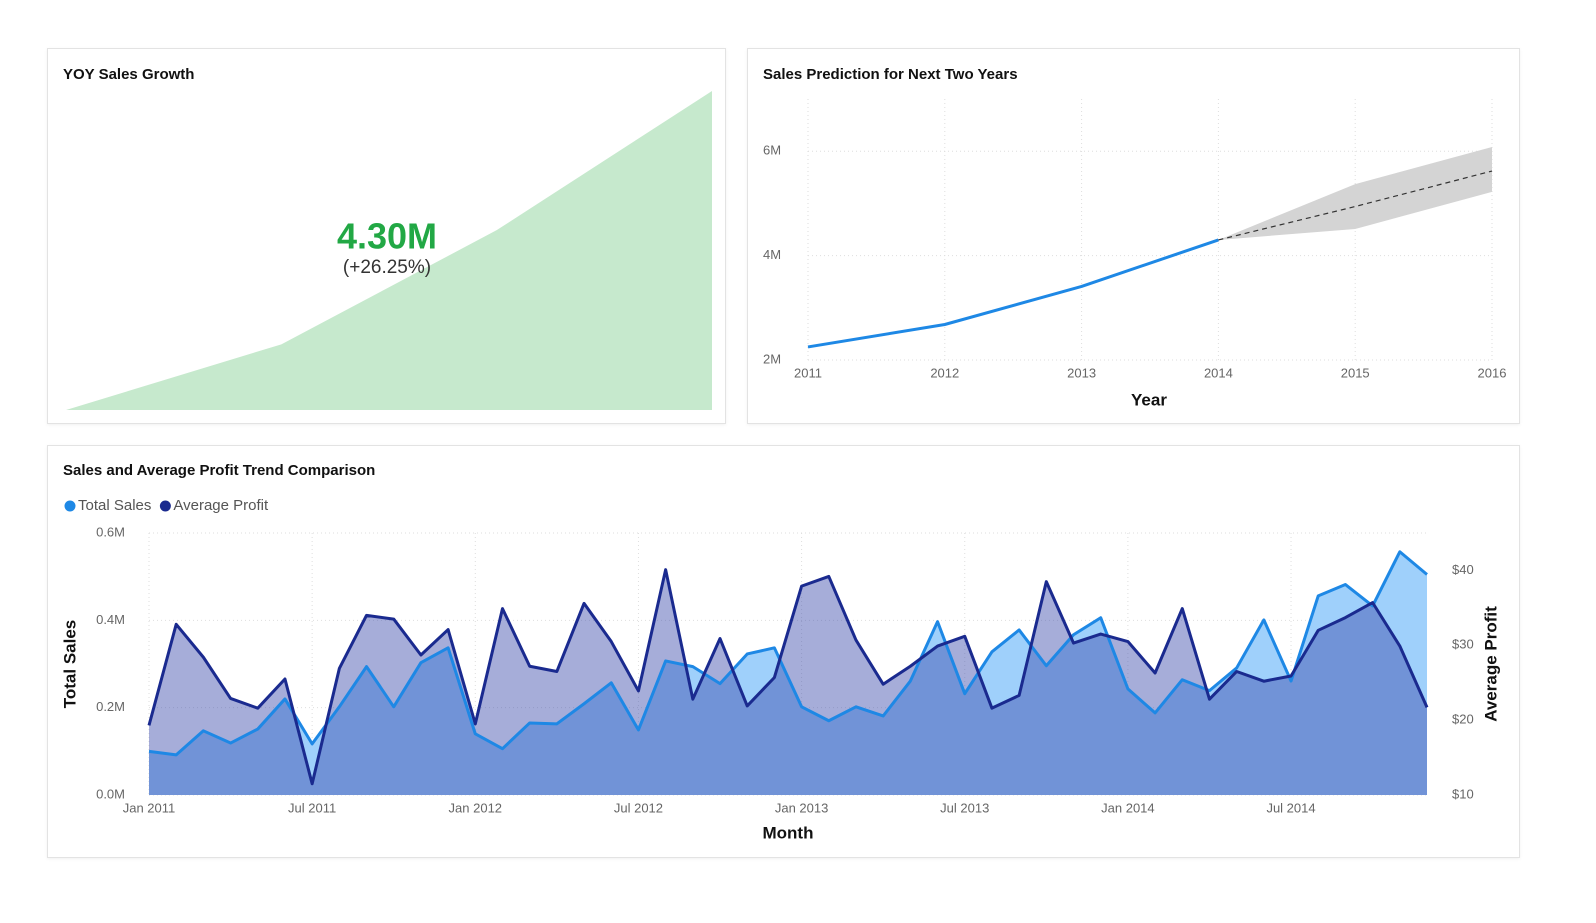  Describe the element at coordinates (1463, 719) in the screenshot. I see `y2-tick-label: $20` at that location.